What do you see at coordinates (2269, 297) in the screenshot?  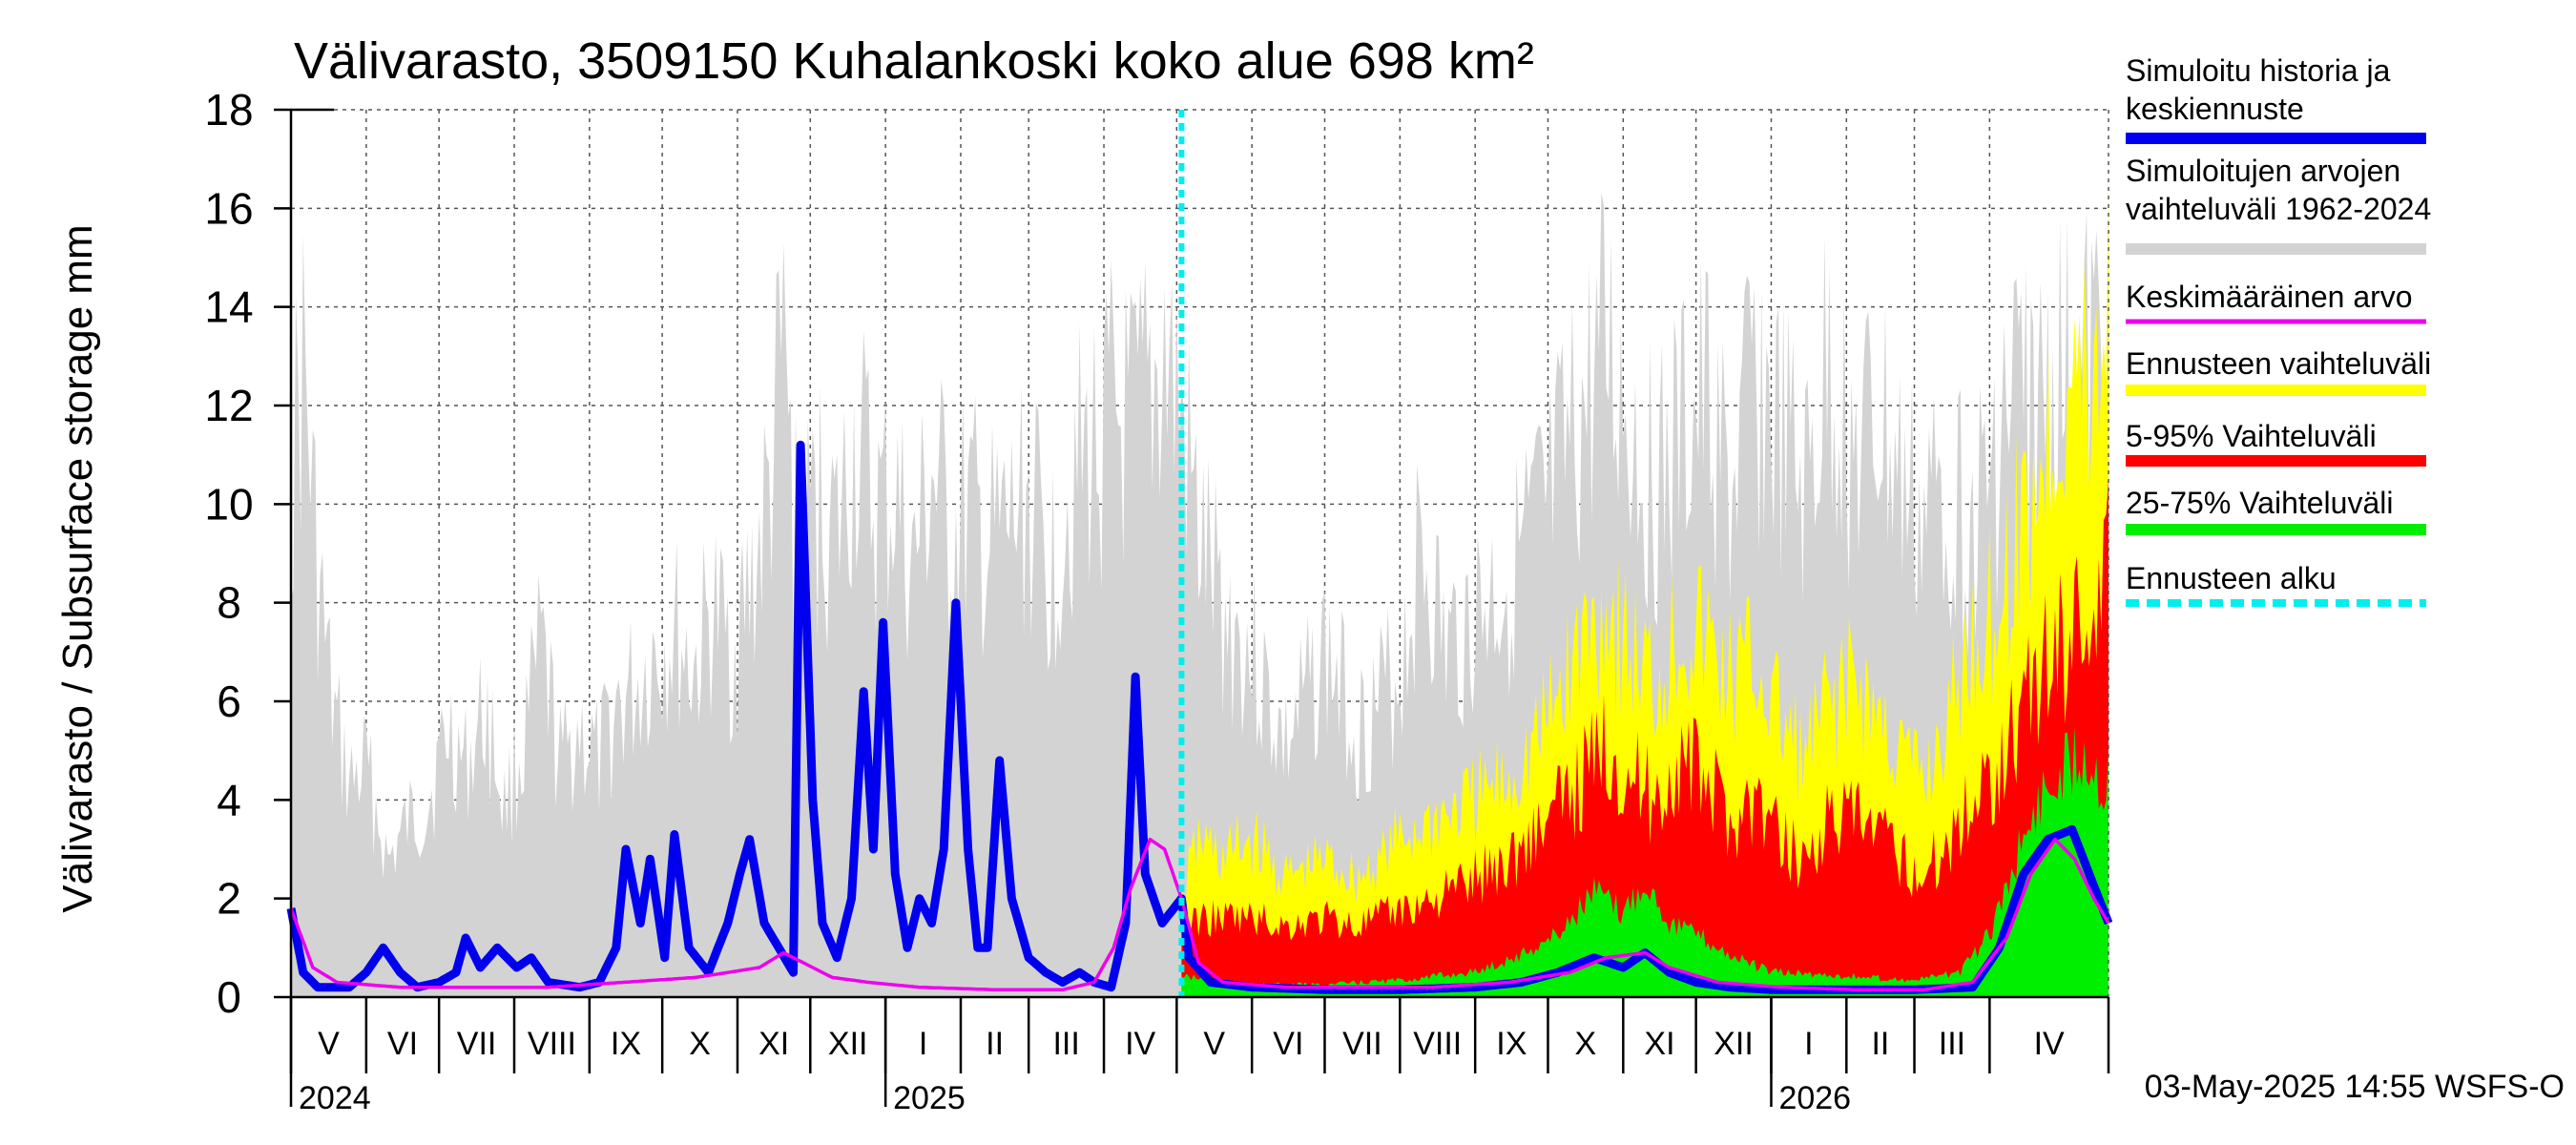 I see `legend-label: Keskimääräinen arvo` at bounding box center [2269, 297].